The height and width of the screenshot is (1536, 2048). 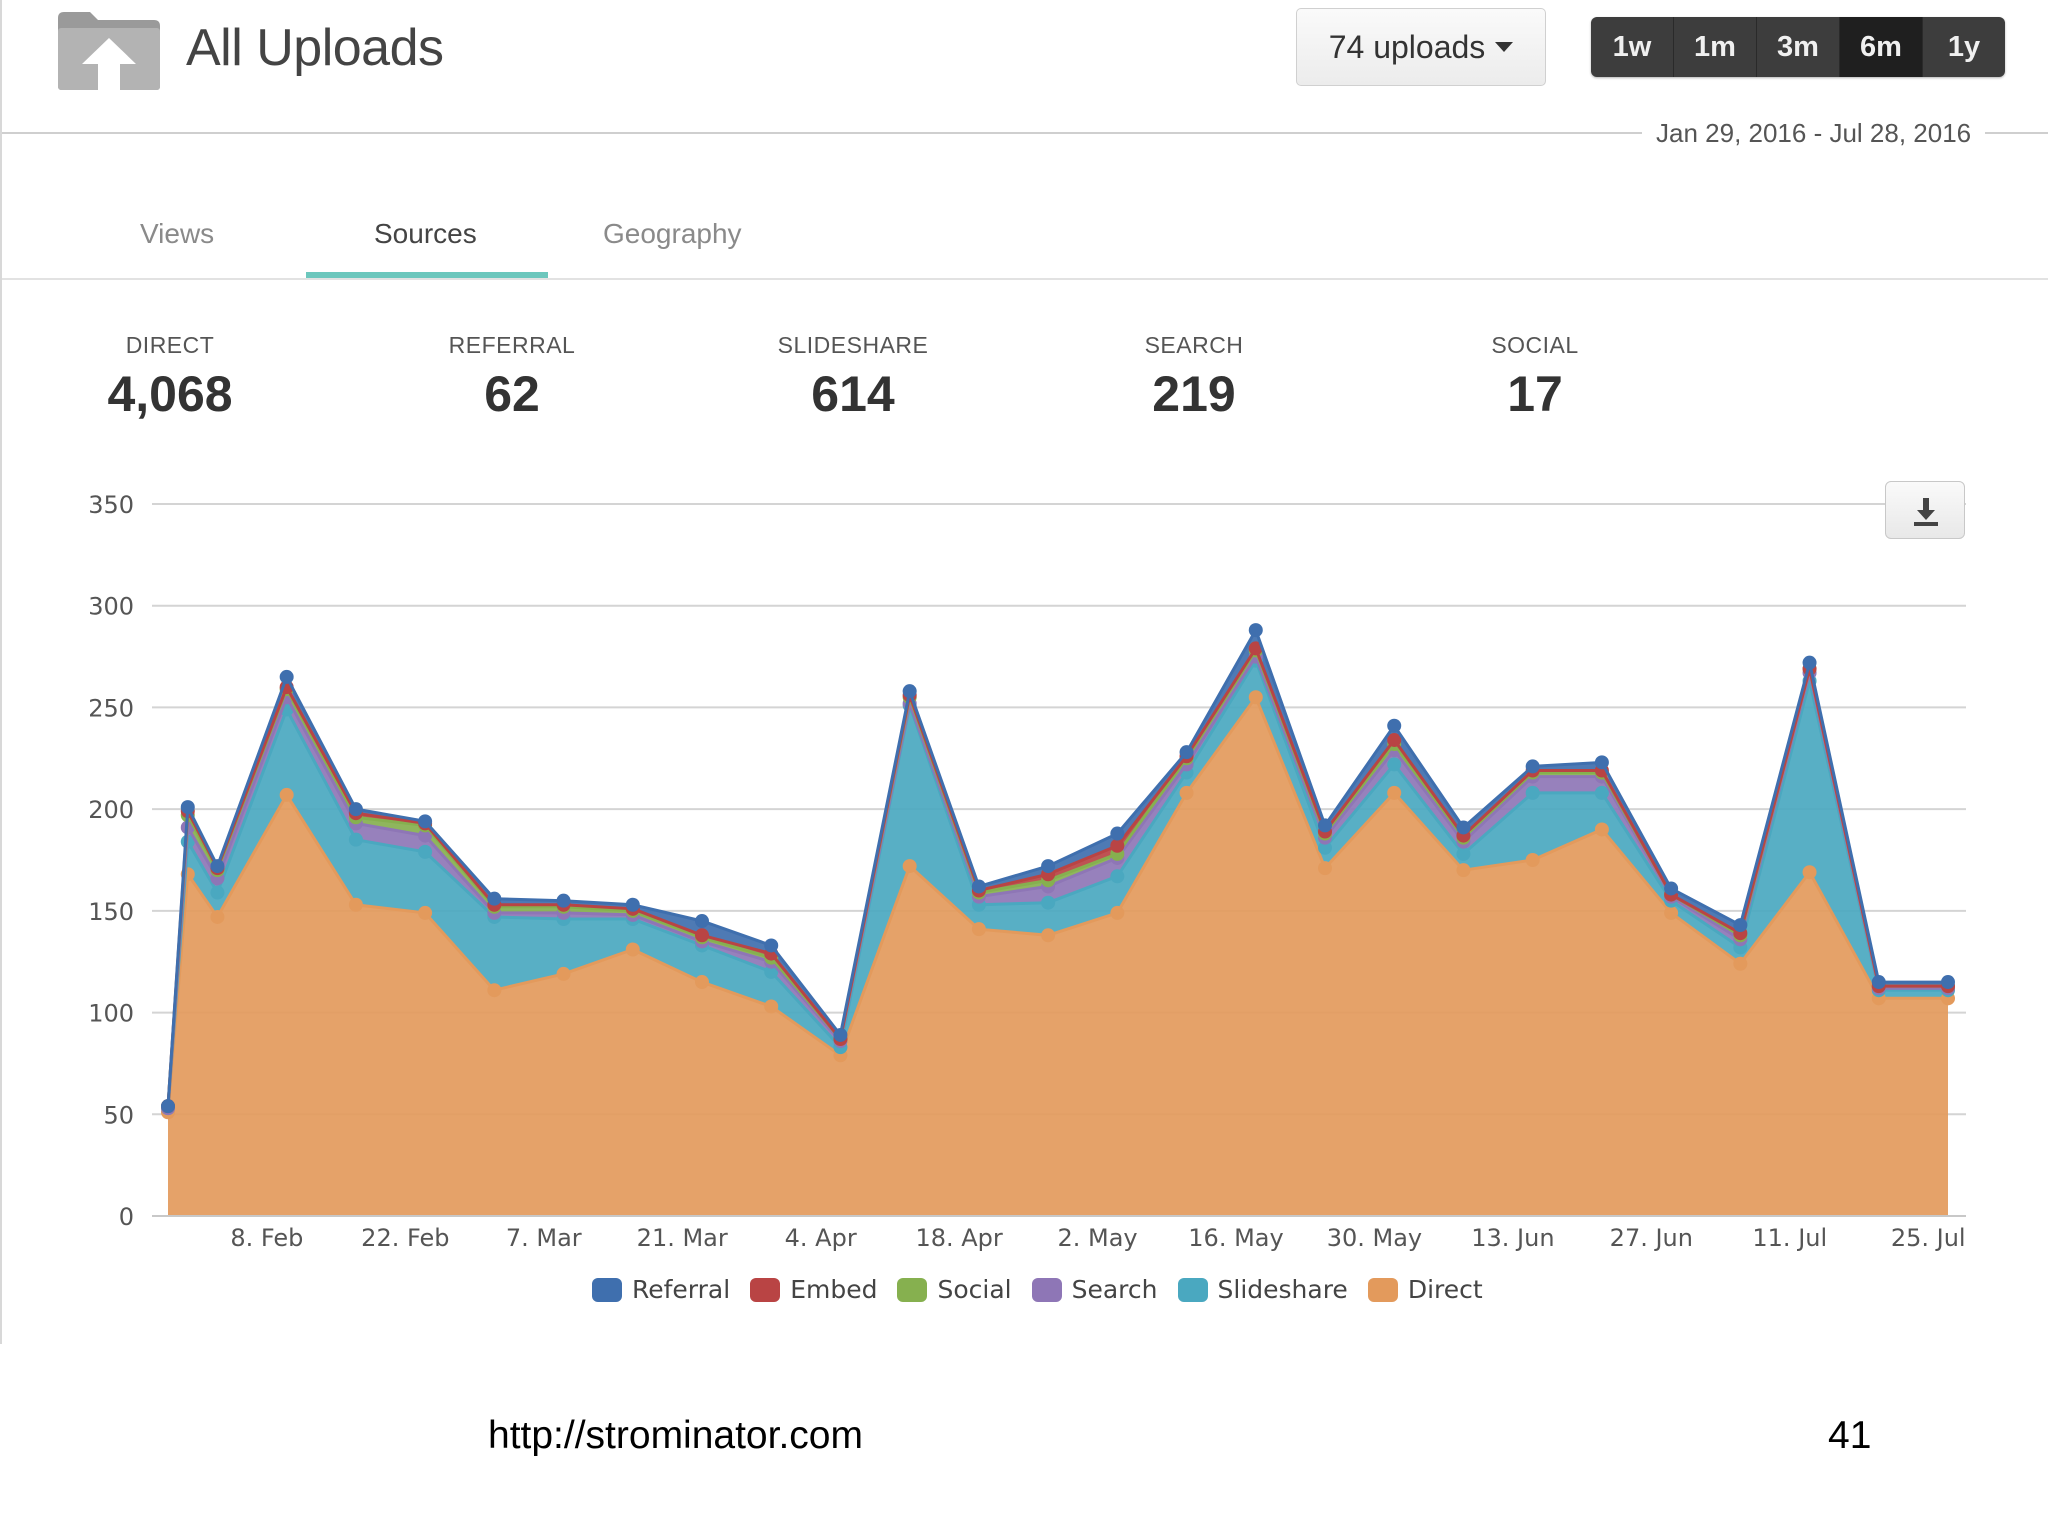 What do you see at coordinates (1632, 47) in the screenshot?
I see `range-button-1w: 1w` at bounding box center [1632, 47].